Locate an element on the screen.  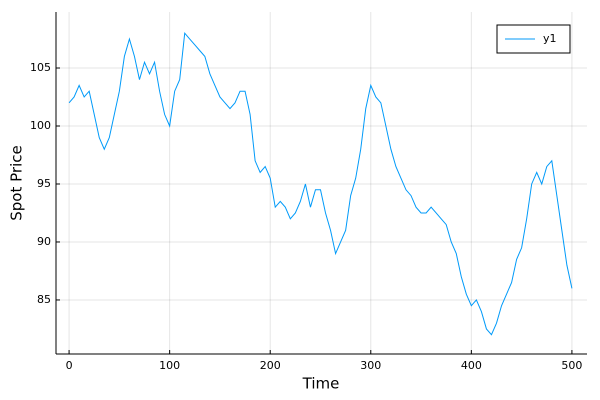
x-tick-label: 200 is located at coordinates (270, 365).